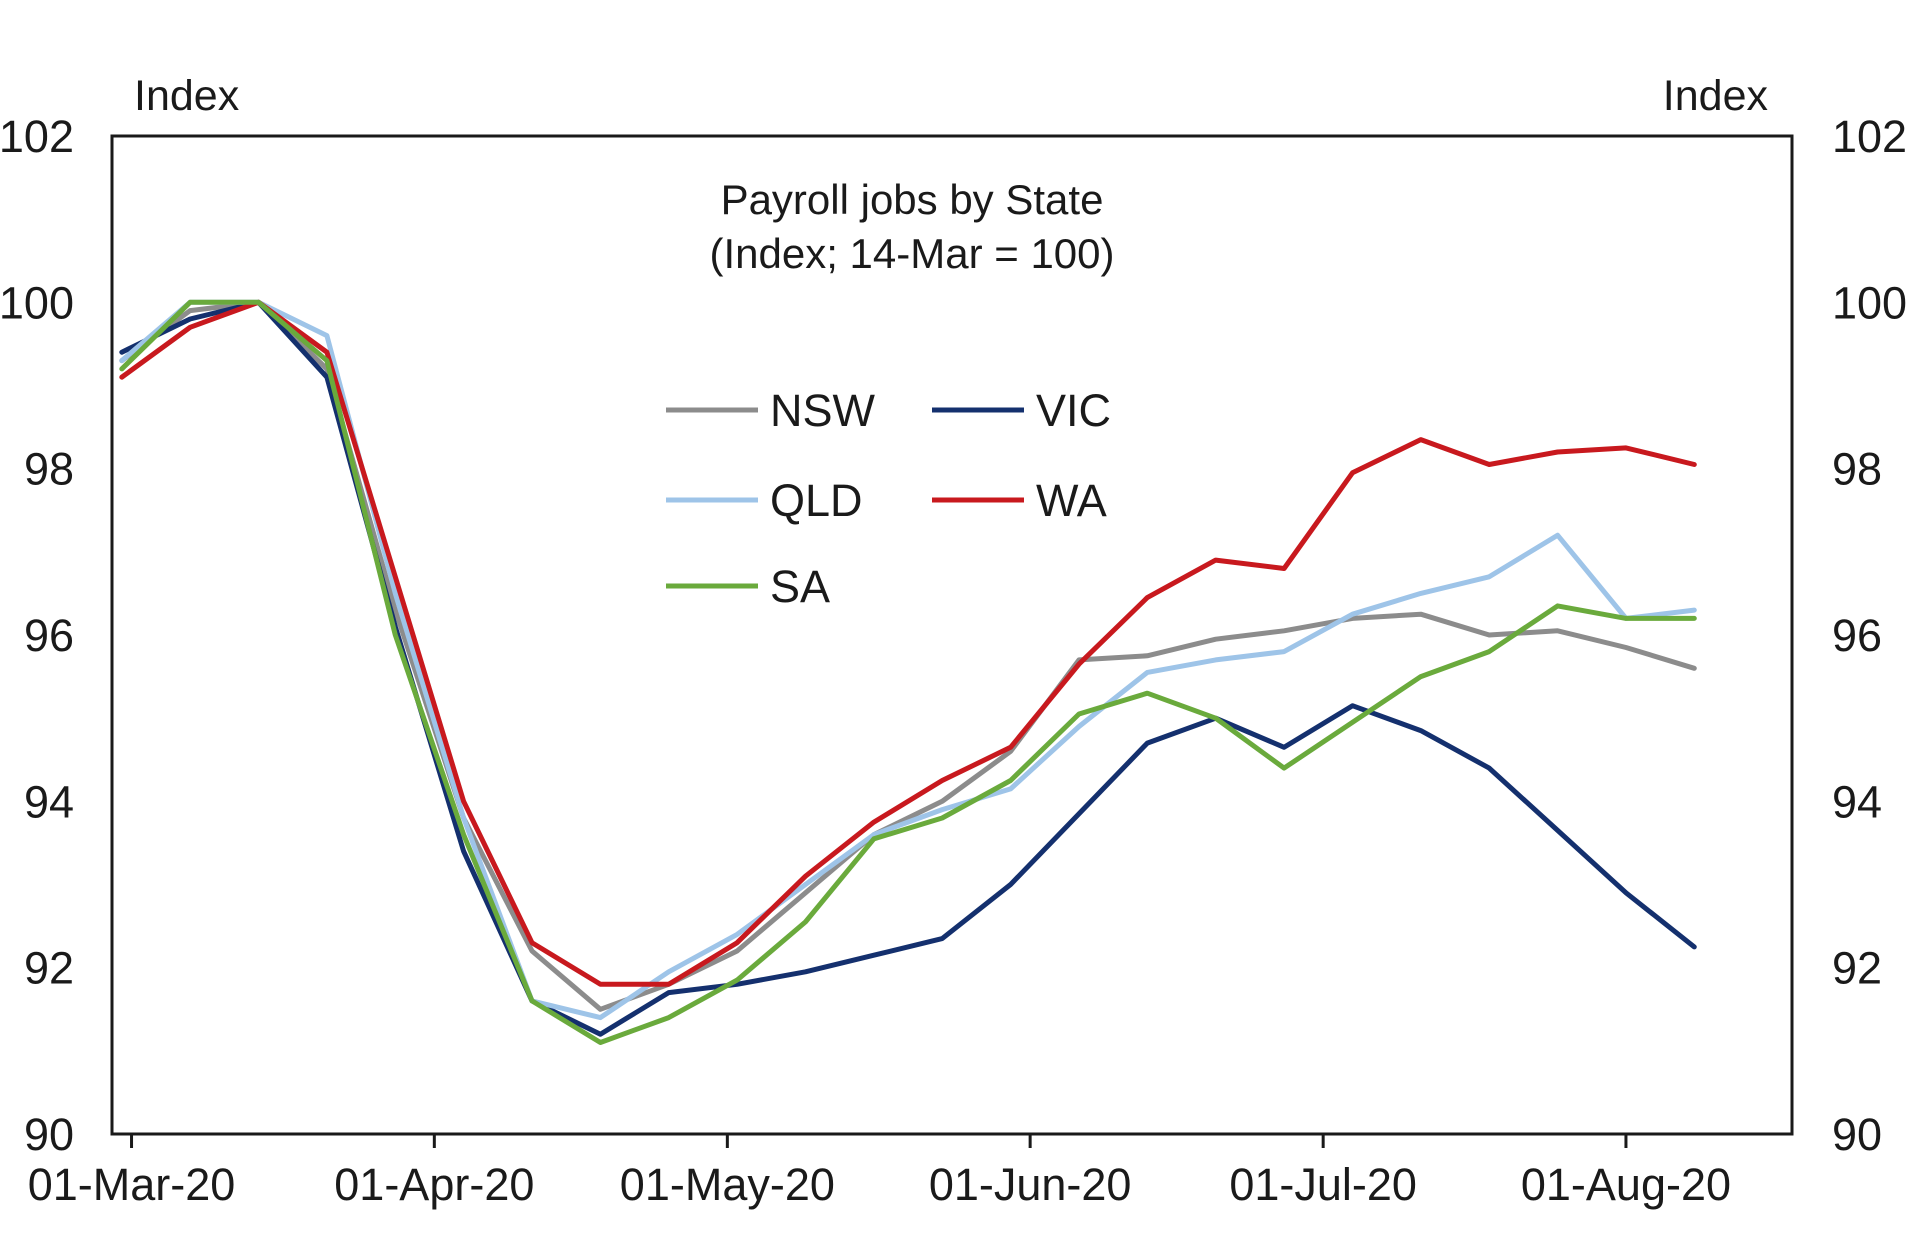  Describe the element at coordinates (187, 96) in the screenshot. I see `y-axis-unit-left: Index` at that location.